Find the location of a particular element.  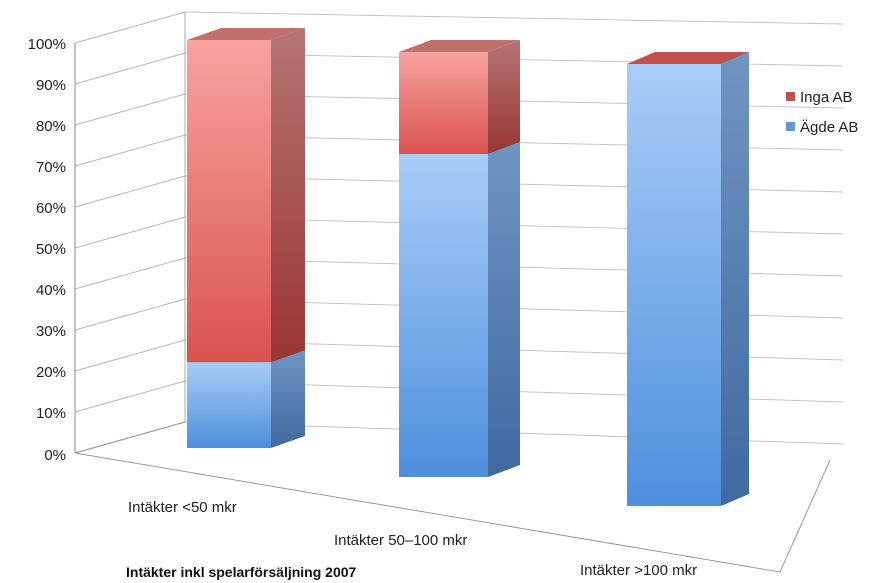

category-label: Intäkter >100 mkr is located at coordinates (638, 570).